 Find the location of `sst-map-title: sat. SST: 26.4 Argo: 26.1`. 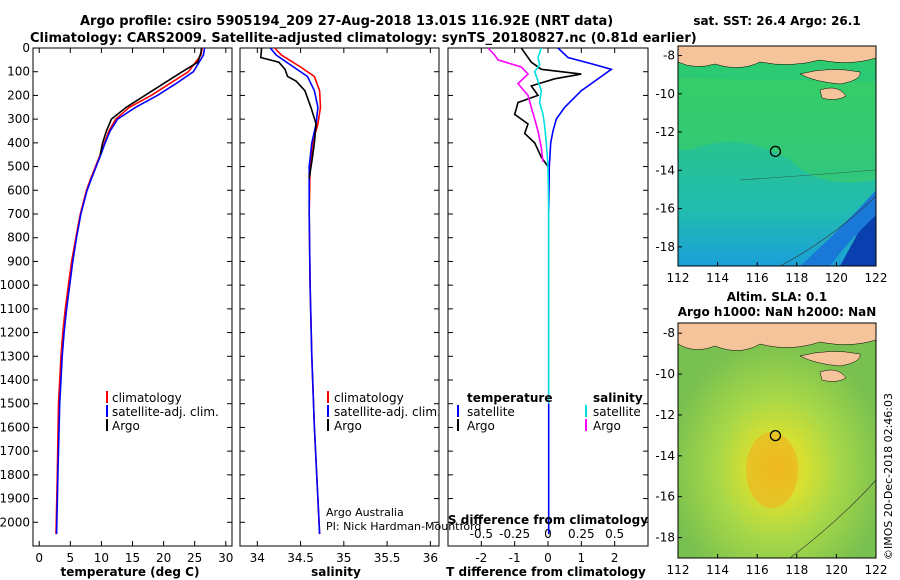

sst-map-title: sat. SST: 26.4 Argo: 26.1 is located at coordinates (776, 21).